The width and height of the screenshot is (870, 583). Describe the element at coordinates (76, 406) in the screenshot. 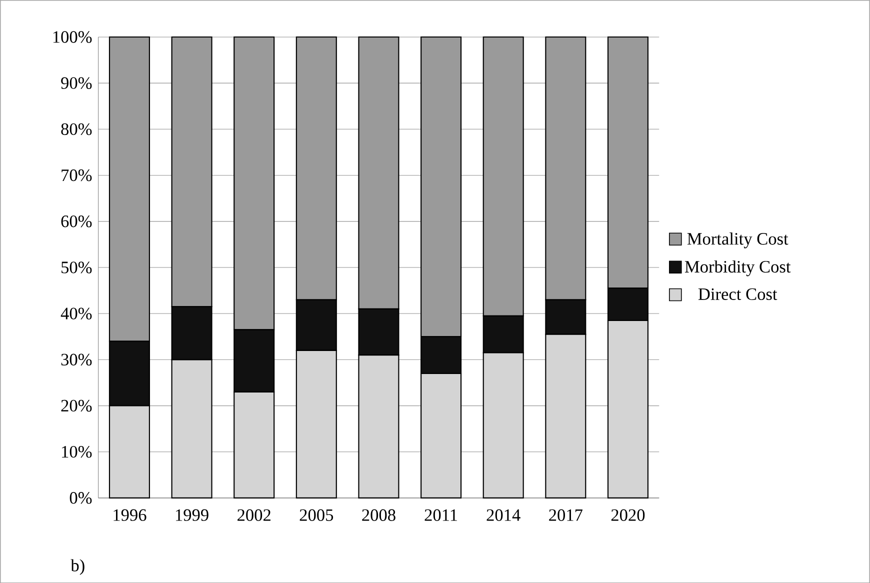

I see `y-tick-label: 20%` at that location.